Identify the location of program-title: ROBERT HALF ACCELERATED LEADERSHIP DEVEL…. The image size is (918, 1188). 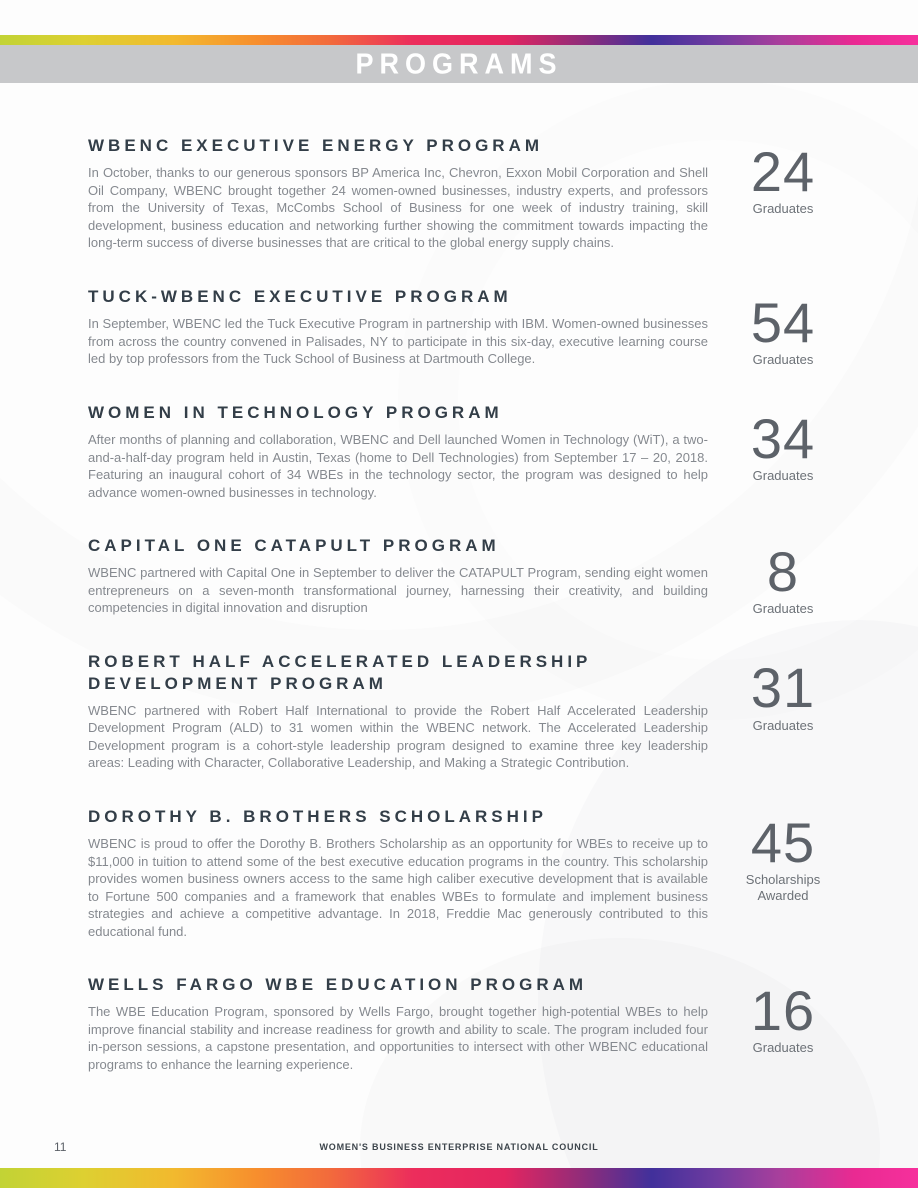
(340, 672).